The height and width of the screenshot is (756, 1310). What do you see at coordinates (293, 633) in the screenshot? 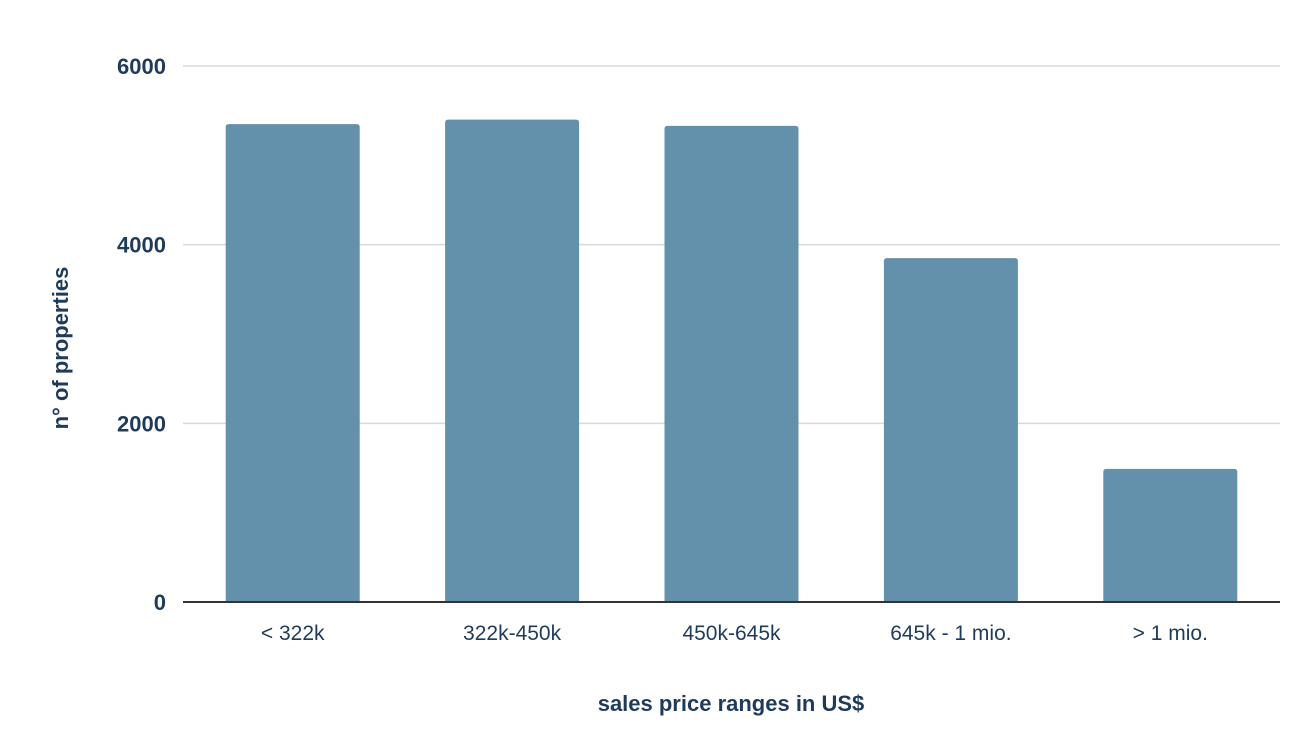
I see `x-tick-label: < 322k` at bounding box center [293, 633].